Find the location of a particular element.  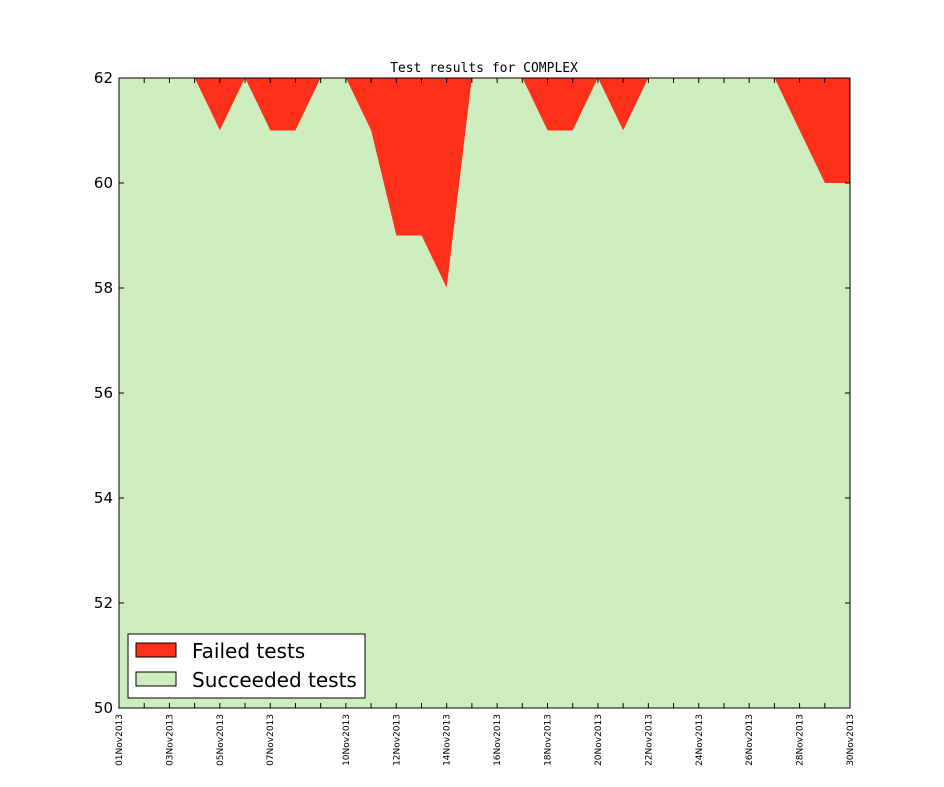

x-tick-label: 05Nov2013 is located at coordinates (221, 740).